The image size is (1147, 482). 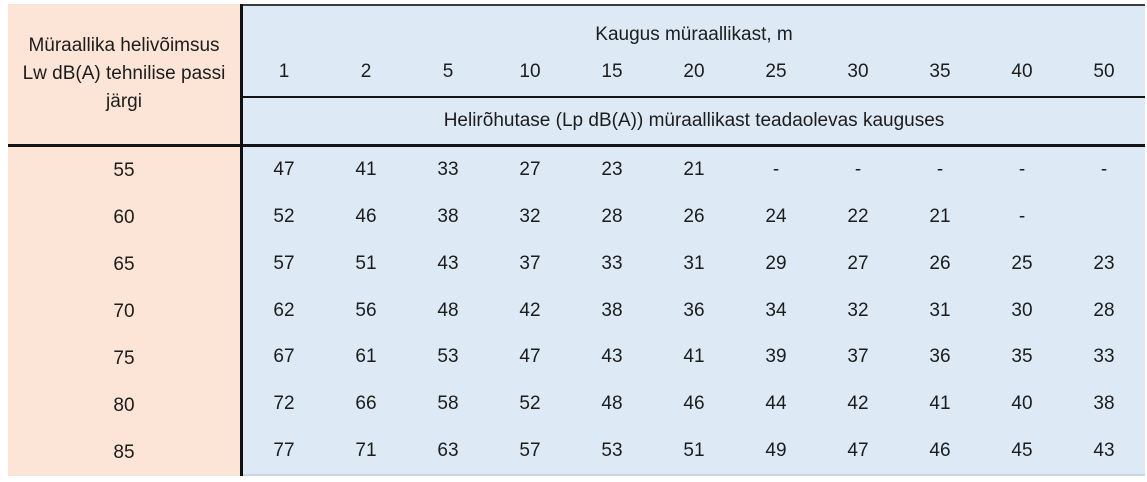 I want to click on row-header-cell: 65, so click(x=124, y=264).